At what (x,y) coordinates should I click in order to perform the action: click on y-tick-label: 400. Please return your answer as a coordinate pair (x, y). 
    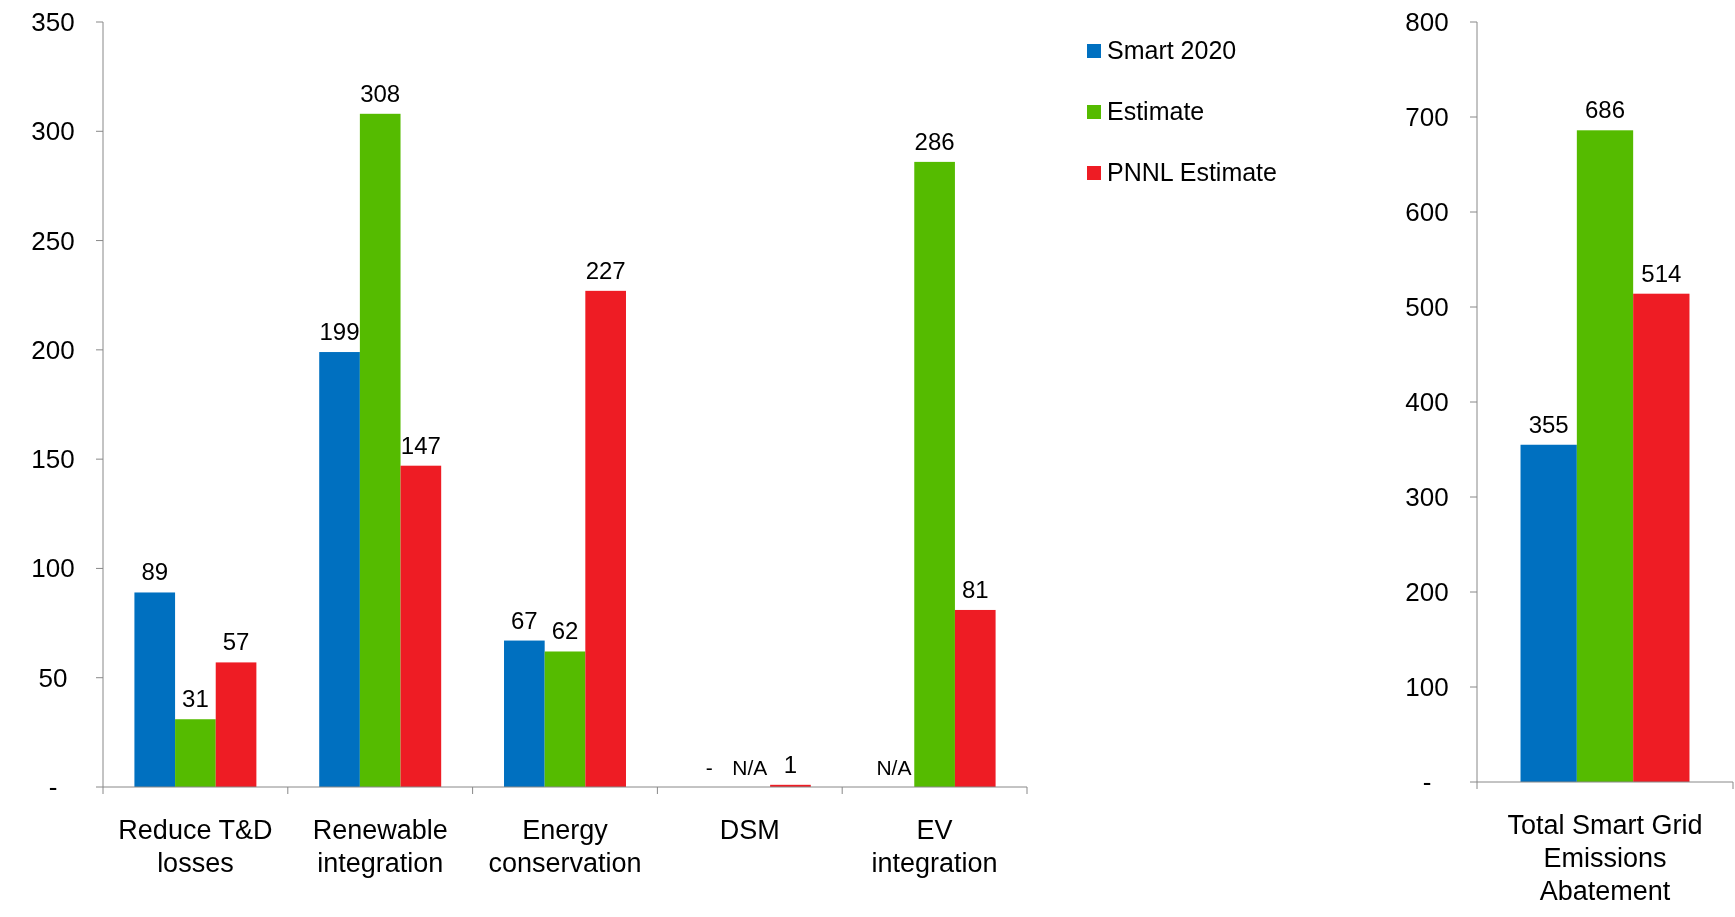
    Looking at the image, I should click on (1427, 402).